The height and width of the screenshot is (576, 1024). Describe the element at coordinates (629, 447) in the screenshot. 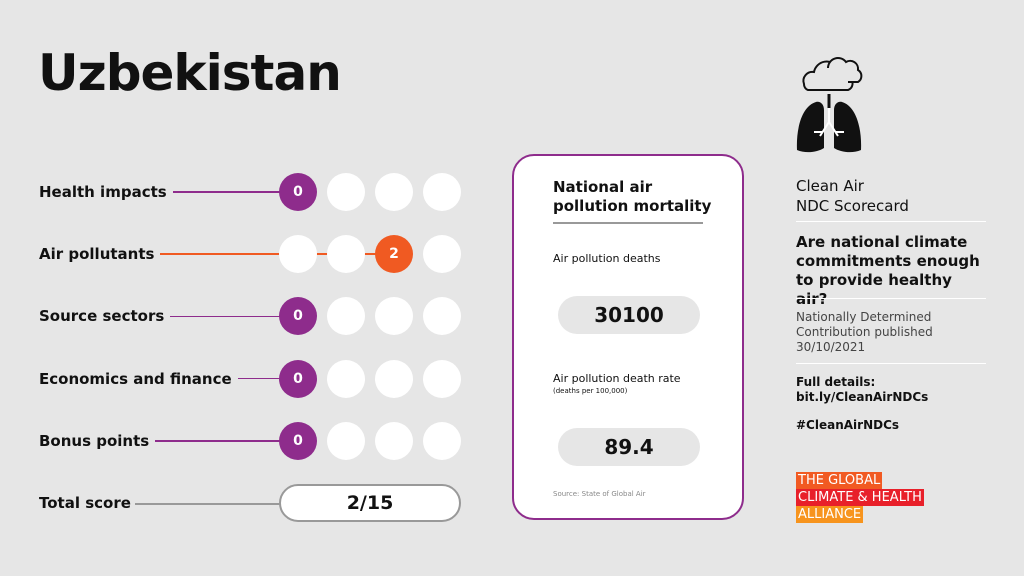

I see `rate-value: 89.4` at that location.